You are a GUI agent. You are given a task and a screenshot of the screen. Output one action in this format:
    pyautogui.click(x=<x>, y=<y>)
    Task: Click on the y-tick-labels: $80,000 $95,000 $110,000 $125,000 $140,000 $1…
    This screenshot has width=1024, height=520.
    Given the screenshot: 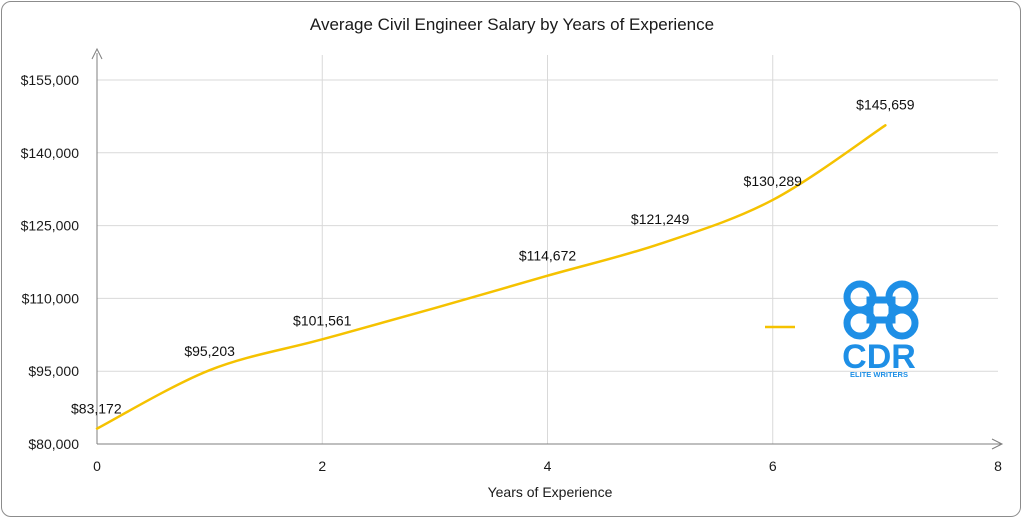 What is the action you would take?
    pyautogui.click(x=50, y=262)
    